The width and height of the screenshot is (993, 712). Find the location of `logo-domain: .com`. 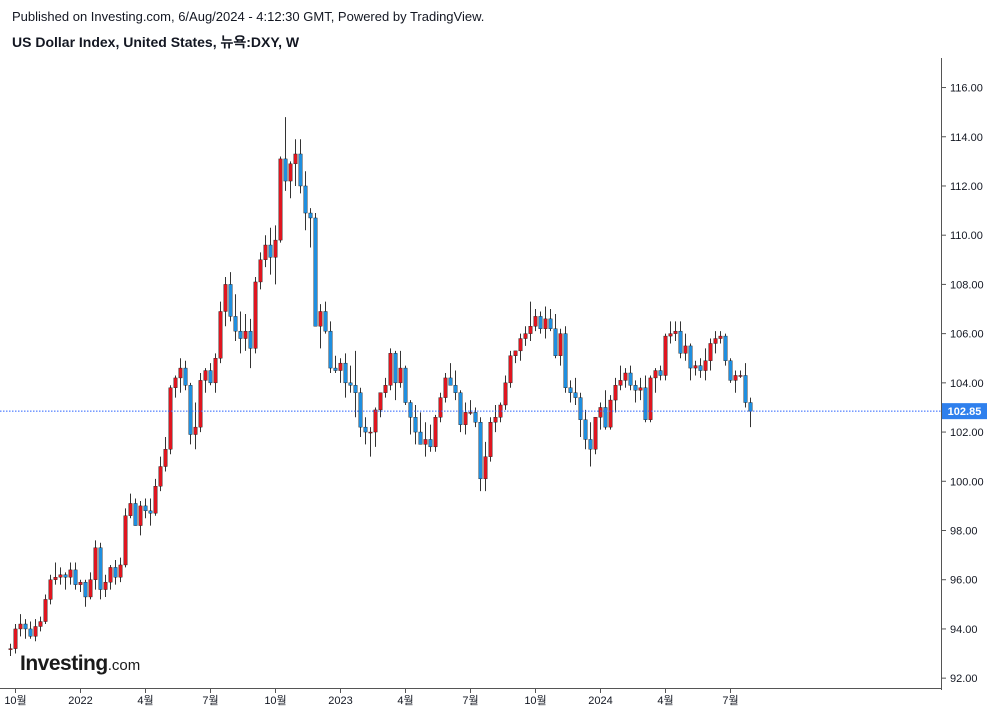

logo-domain: .com is located at coordinates (124, 665).